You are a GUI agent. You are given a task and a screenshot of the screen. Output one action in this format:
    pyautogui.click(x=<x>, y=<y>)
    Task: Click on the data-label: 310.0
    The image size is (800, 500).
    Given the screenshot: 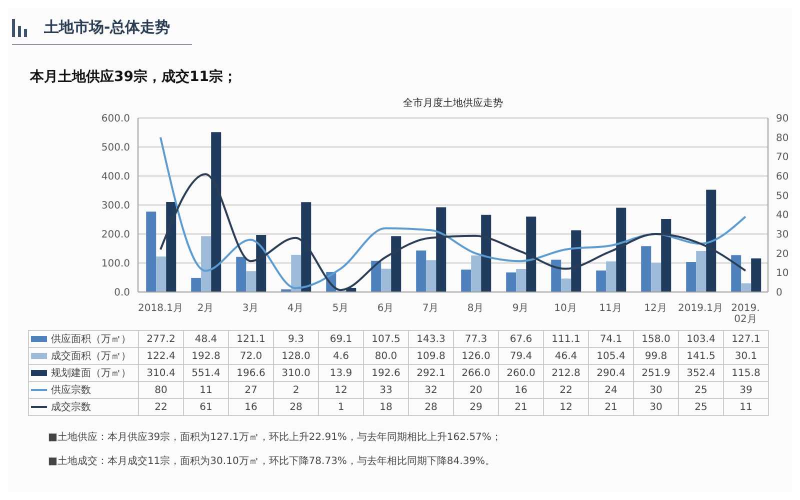 What is the action you would take?
    pyautogui.click(x=296, y=373)
    